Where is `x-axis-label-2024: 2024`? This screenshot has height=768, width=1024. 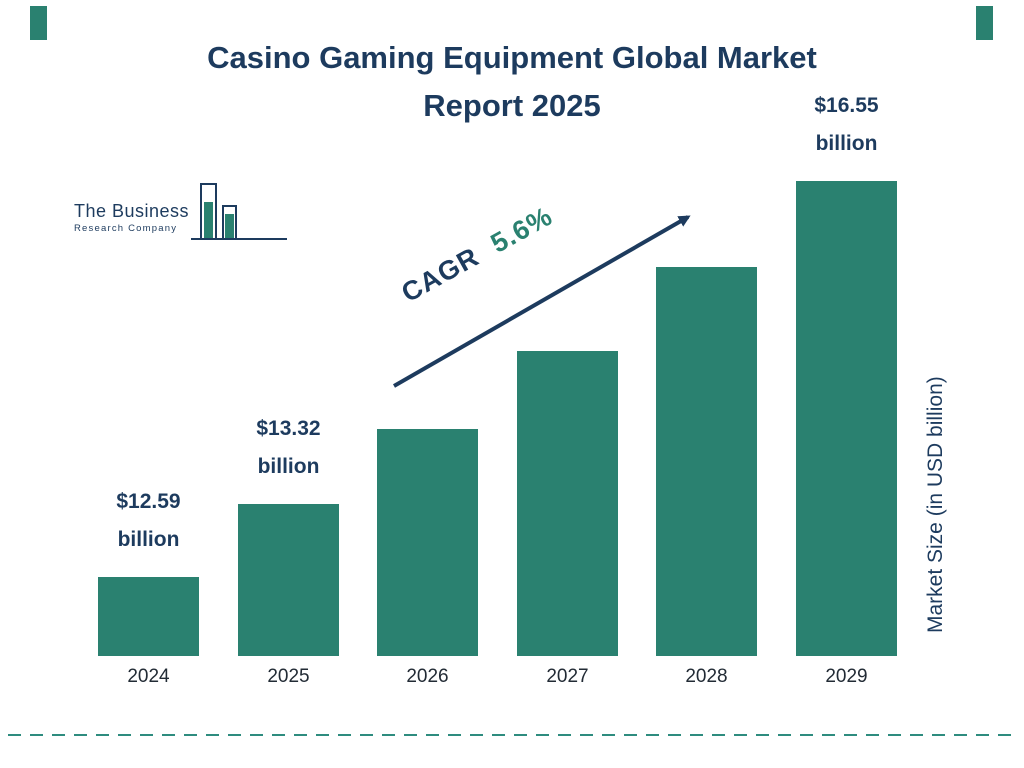 x-axis-label-2024: 2024 is located at coordinates (148, 676).